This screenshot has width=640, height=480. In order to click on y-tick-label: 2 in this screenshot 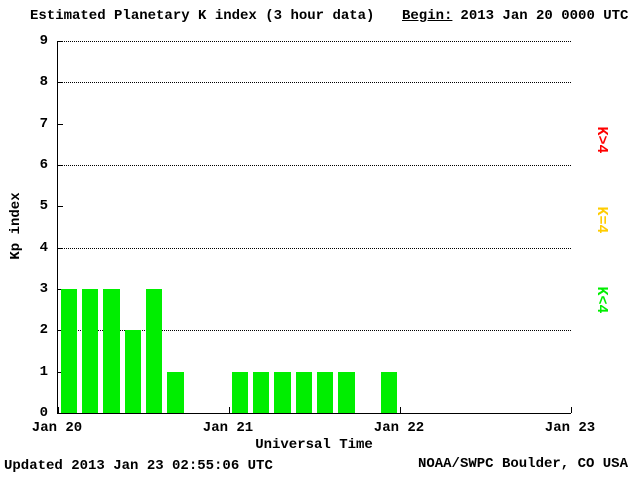, I will do `click(43, 330)`.